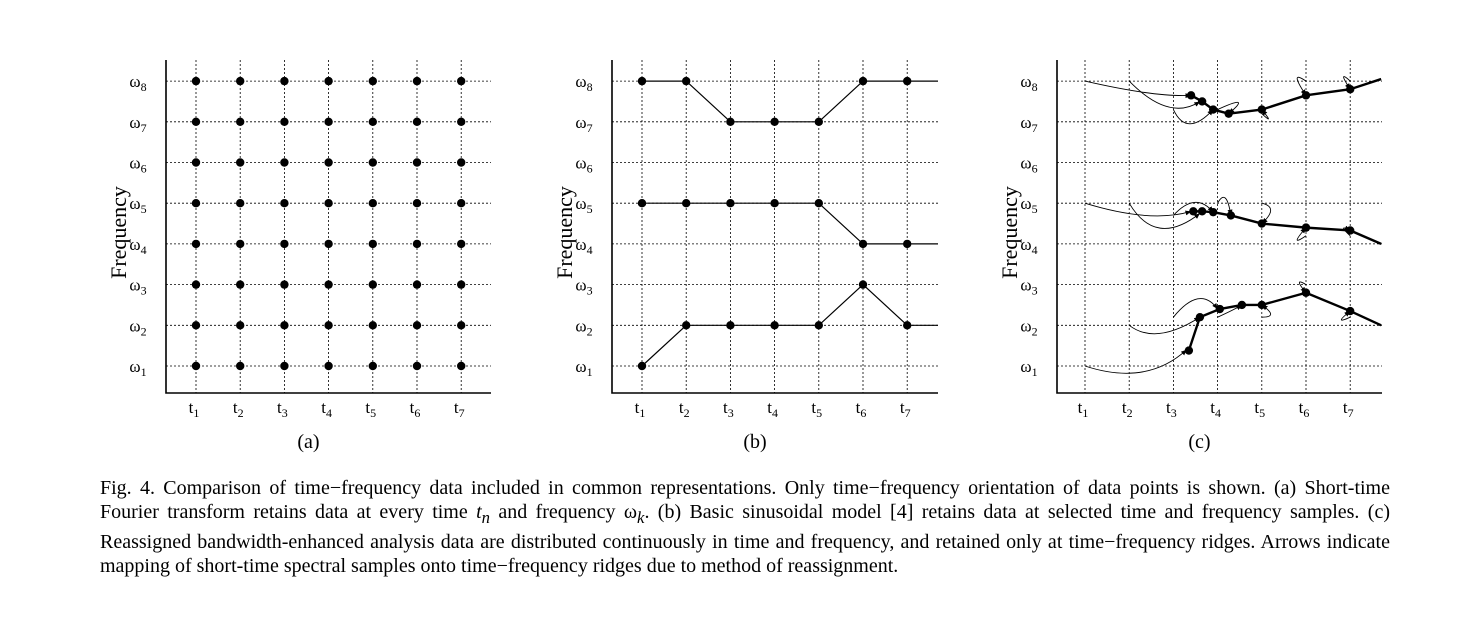  What do you see at coordinates (583, 327) in the screenshot?
I see `y-tick-label: ω2` at bounding box center [583, 327].